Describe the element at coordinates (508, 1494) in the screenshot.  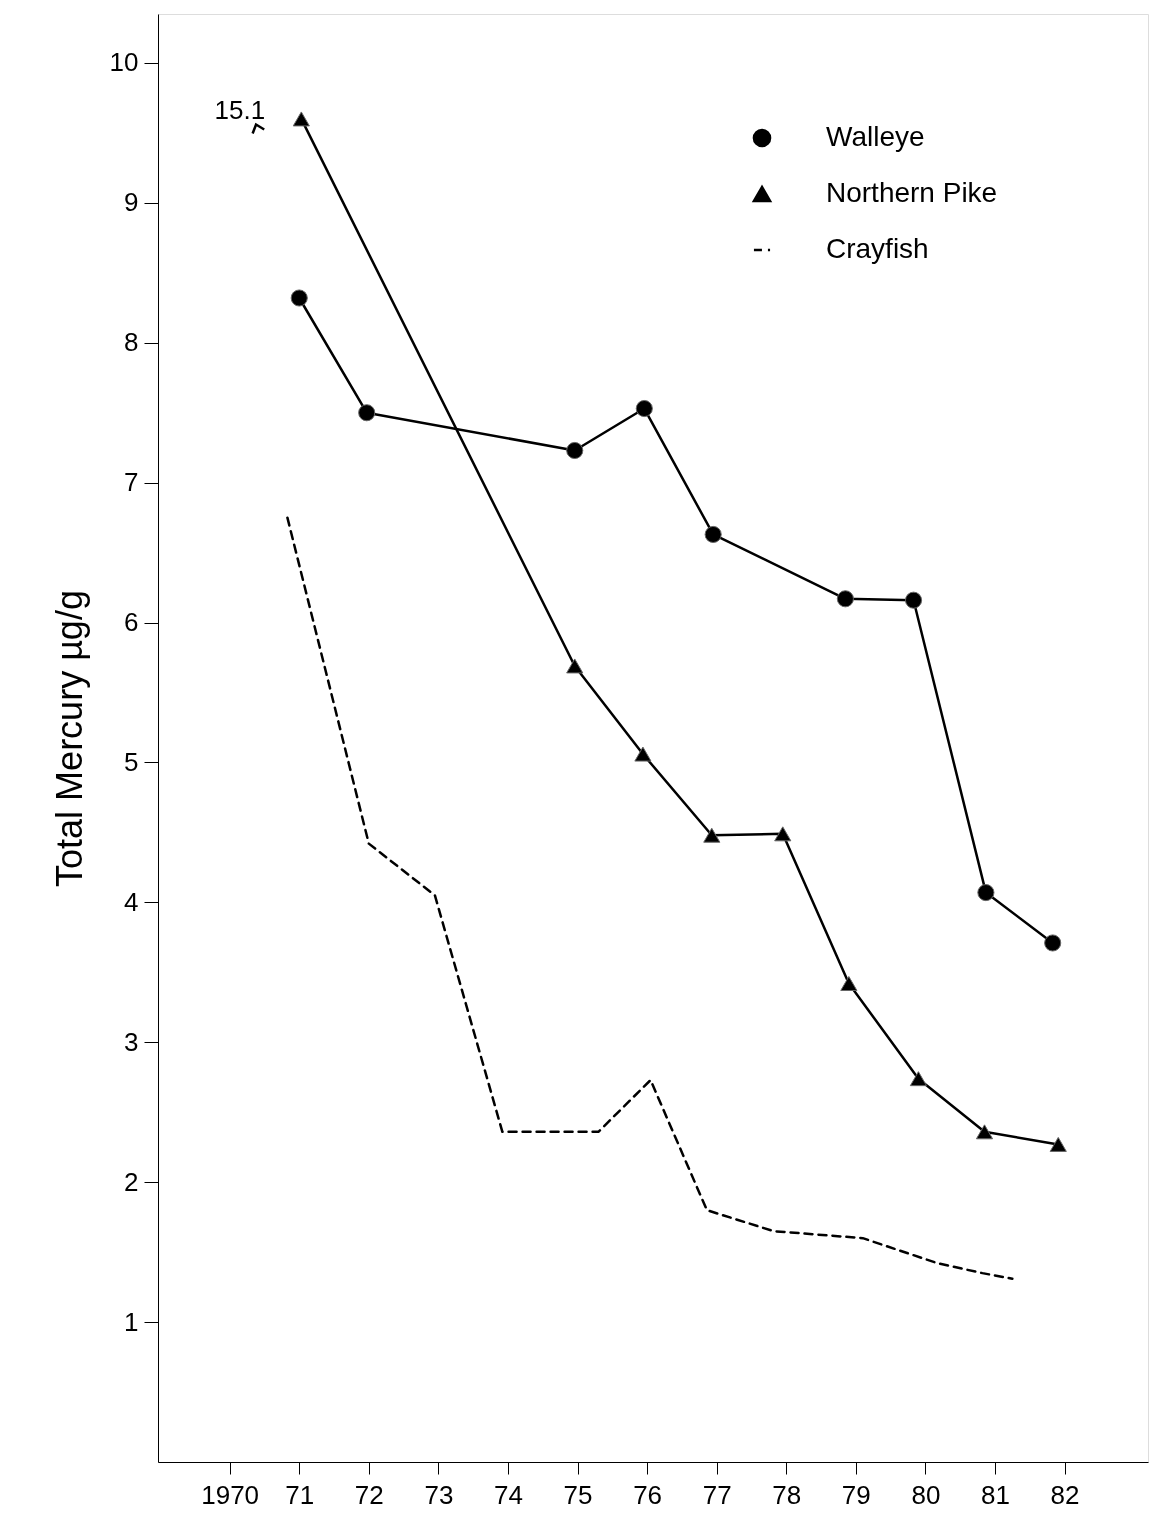
I see `x-tick-label: 74` at that location.